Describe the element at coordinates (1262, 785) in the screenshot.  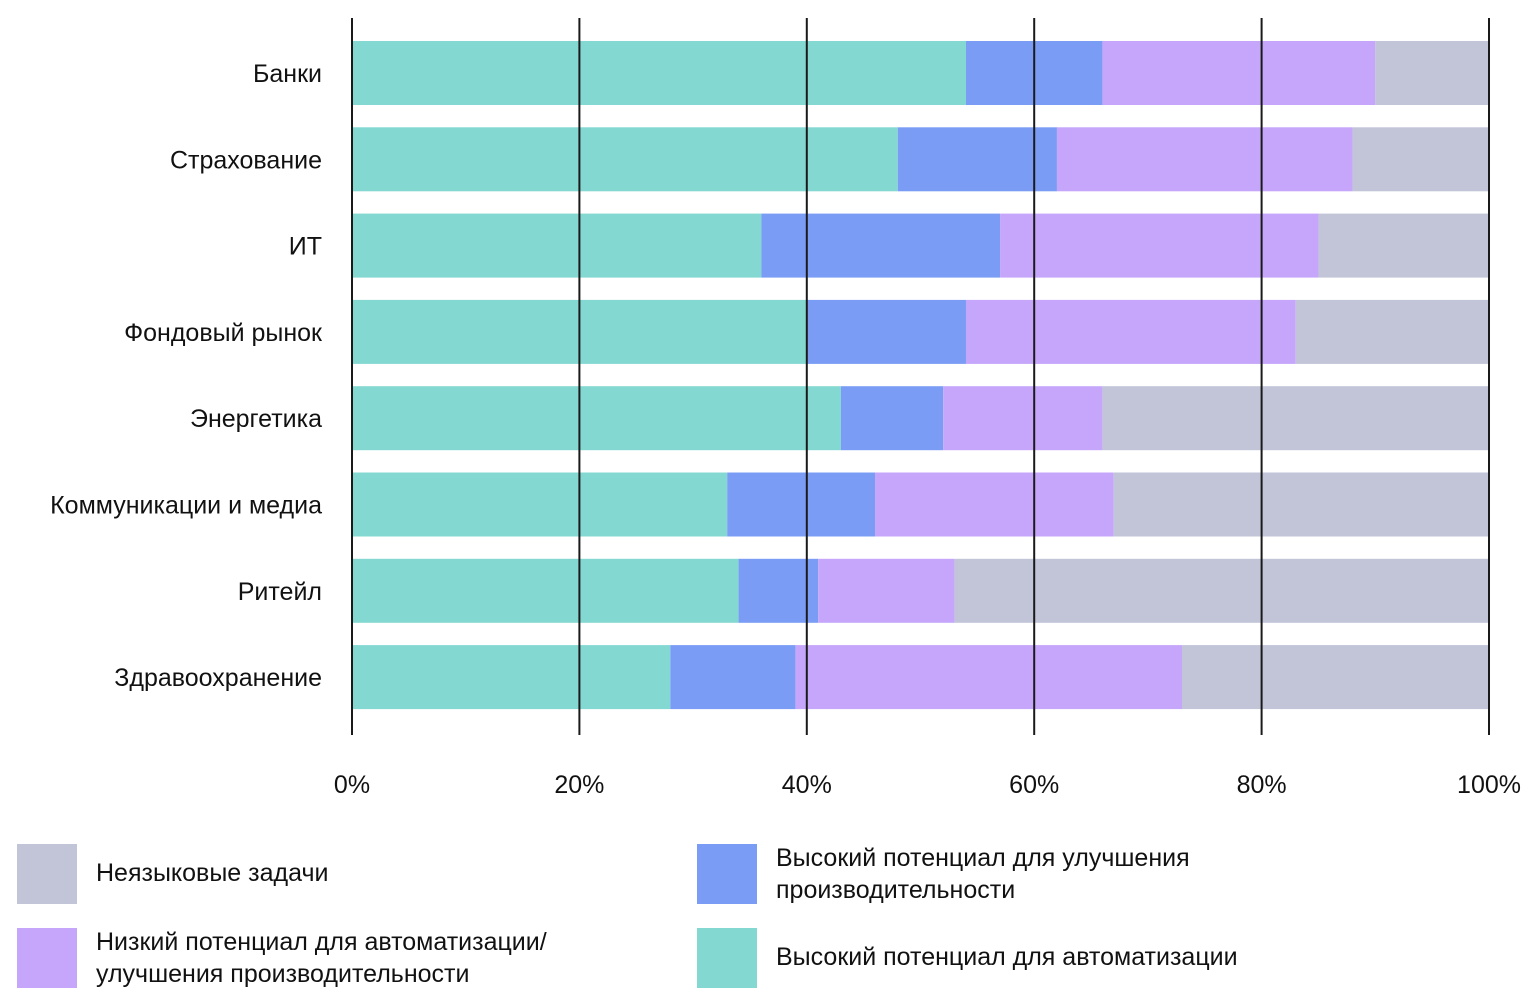
I see `x-tick-label-80: 80%` at that location.